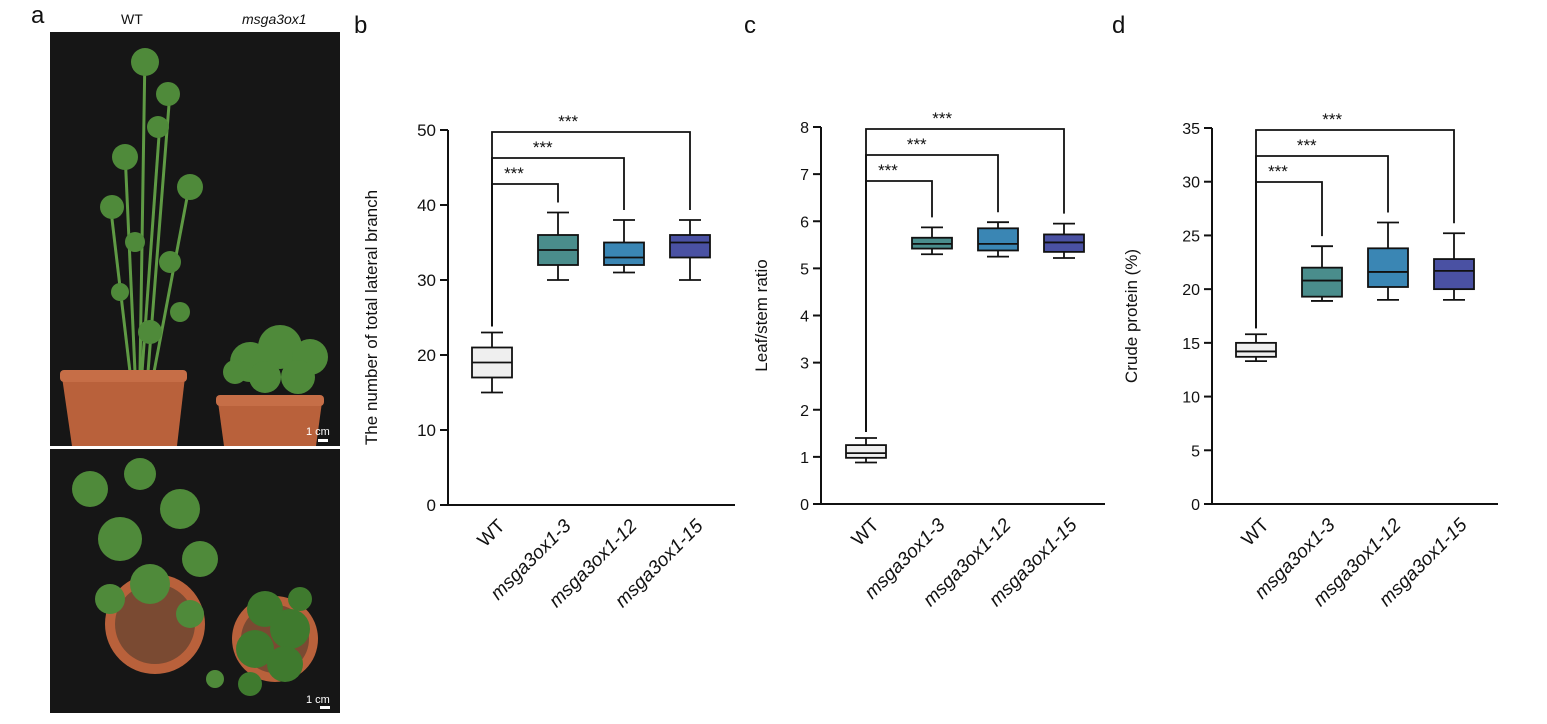 The width and height of the screenshot is (1547, 724). I want to click on c-y-axis-label: Leaf/stem ratio, so click(761, 315).